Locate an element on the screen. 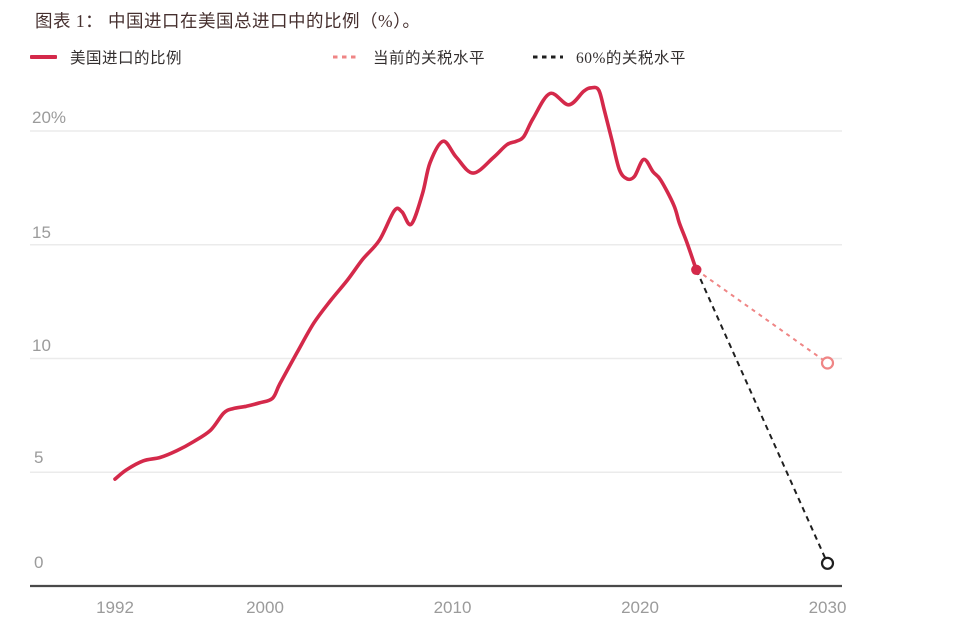 The height and width of the screenshot is (638, 960). chart-title: 图表 1： 中国进口在美国总进口中的比例（%）。 is located at coordinates (228, 21).